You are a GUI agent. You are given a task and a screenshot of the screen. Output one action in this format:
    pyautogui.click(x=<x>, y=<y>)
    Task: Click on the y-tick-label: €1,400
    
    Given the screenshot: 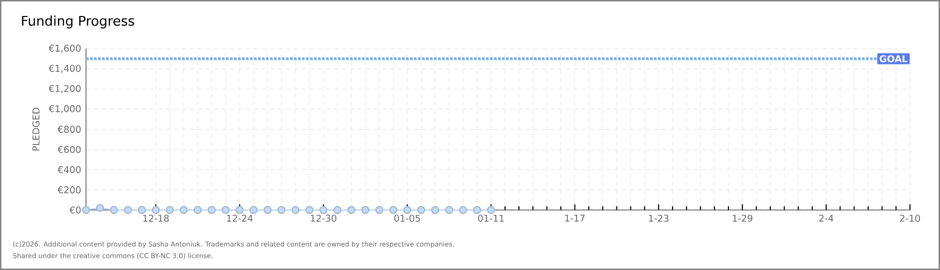 What is the action you would take?
    pyautogui.click(x=64, y=68)
    